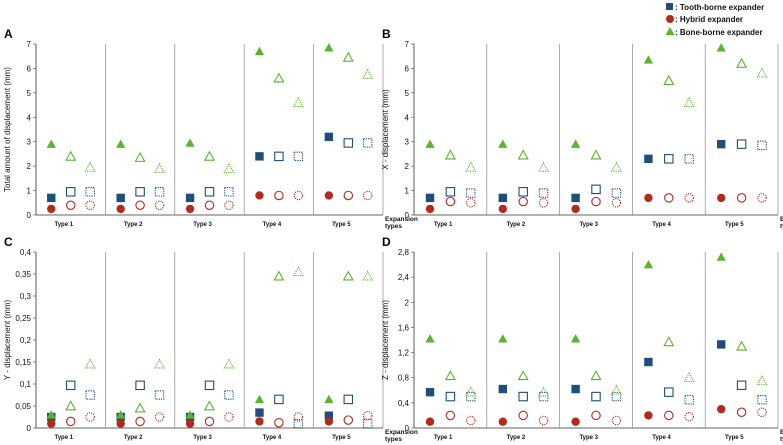  Describe the element at coordinates (404, 277) in the screenshot. I see `y-tick-label: 2,4` at that location.